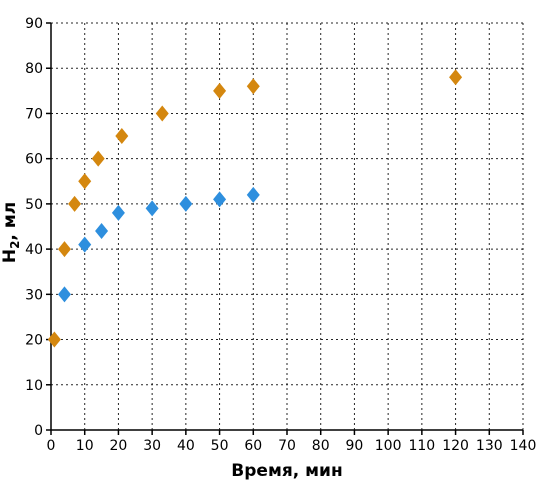  Describe the element at coordinates (253, 446) in the screenshot. I see `x-tick-label: 60` at that location.